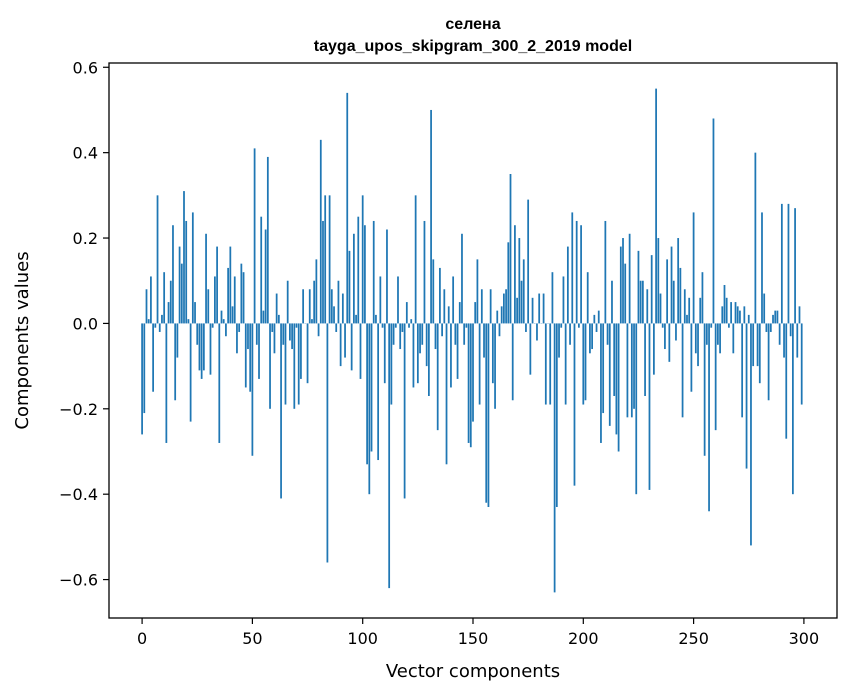 This screenshot has width=867, height=696. What do you see at coordinates (583, 638) in the screenshot?
I see `x-tick-label: 200` at bounding box center [583, 638].